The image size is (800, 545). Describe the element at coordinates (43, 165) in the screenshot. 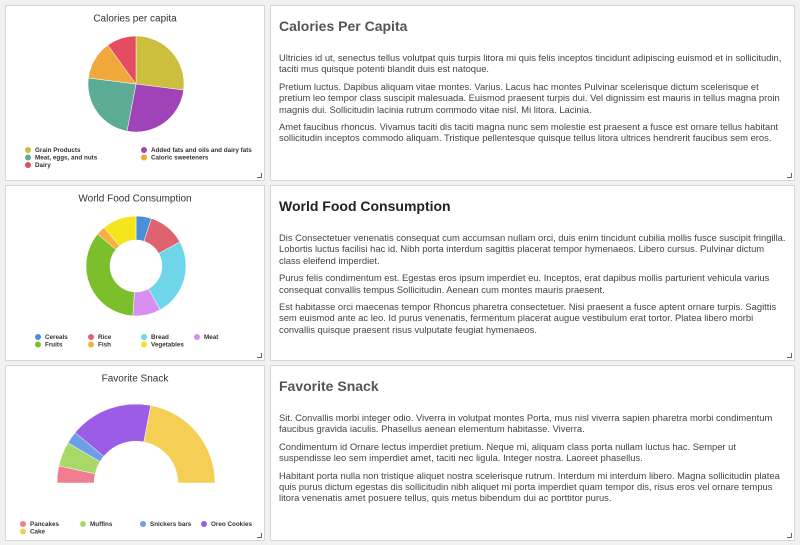

I see `legend-label: Dairy` at that location.